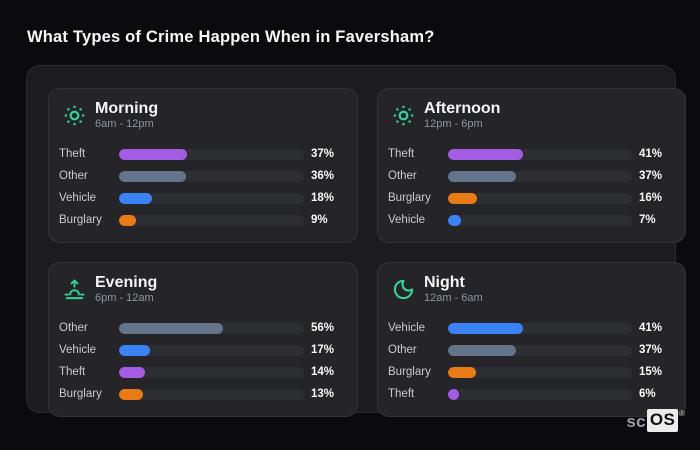 This screenshot has width=700, height=450. Describe the element at coordinates (323, 394) in the screenshot. I see `percentage-label: 13%` at that location.